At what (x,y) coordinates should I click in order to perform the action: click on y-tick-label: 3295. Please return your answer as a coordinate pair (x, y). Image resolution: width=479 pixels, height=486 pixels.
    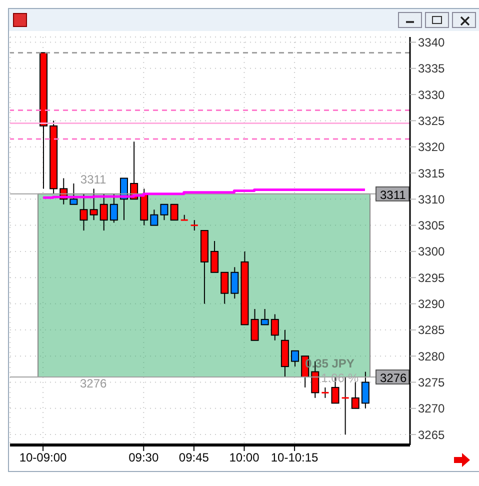
    Looking at the image, I should click on (432, 277).